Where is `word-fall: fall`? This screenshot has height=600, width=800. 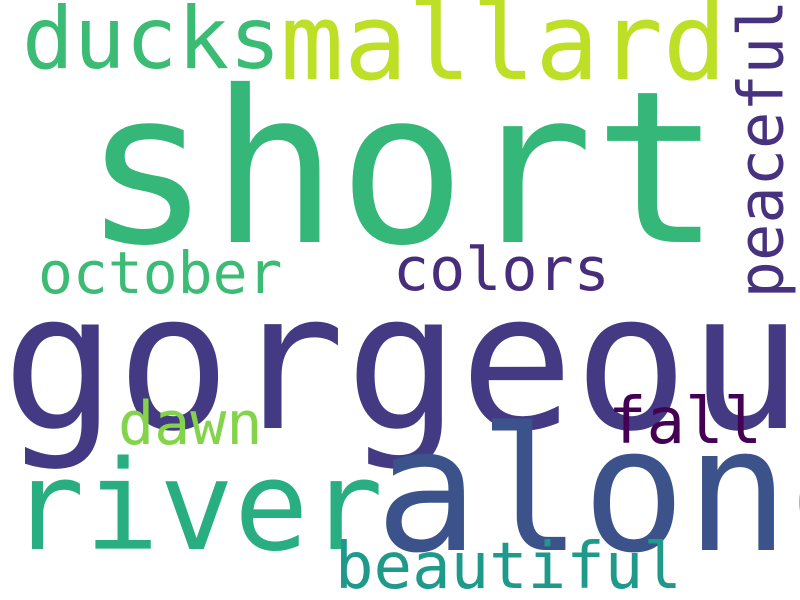
word-fall: fall is located at coordinates (685, 422).